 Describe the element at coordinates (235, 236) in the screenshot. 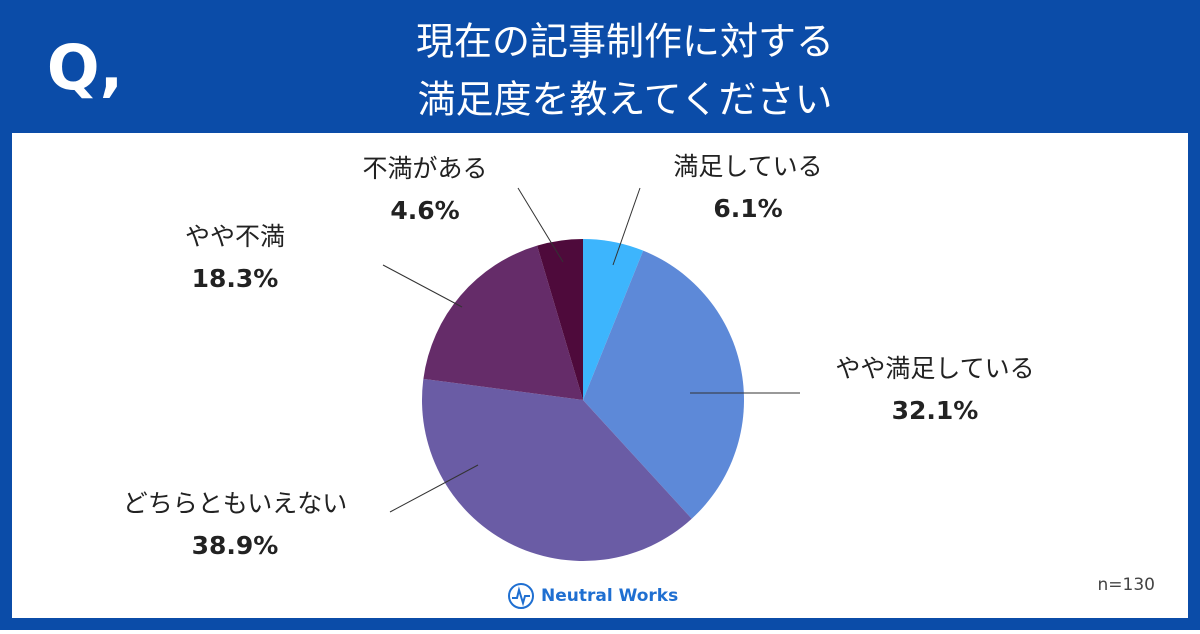

I see `slice-label: やや不満` at that location.